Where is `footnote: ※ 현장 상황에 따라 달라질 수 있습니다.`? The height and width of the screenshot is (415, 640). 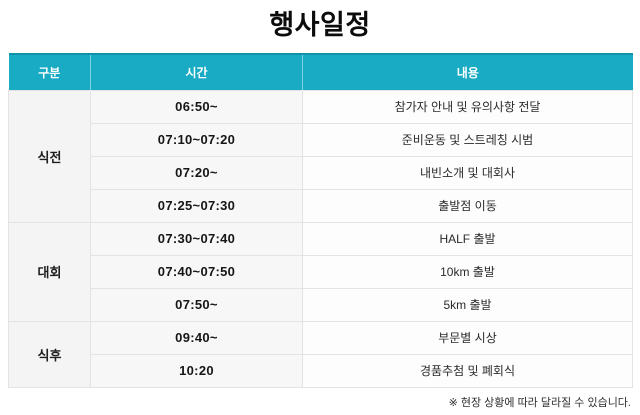 footnote: ※ 현장 상황에 따라 달라질 수 있습니다. is located at coordinates (539, 403).